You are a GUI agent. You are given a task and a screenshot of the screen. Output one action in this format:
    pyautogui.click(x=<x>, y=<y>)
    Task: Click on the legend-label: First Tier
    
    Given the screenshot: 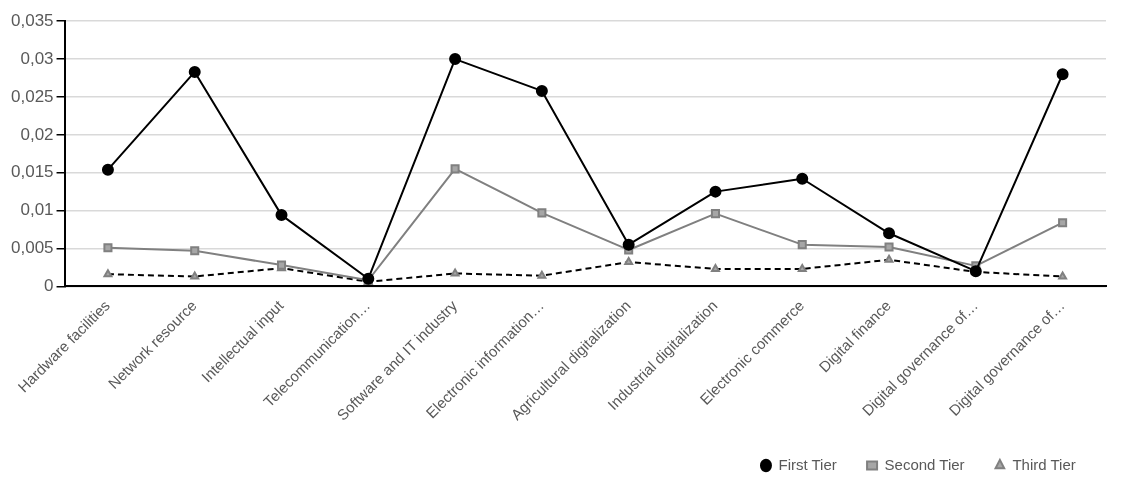 What is the action you would take?
    pyautogui.click(x=807, y=464)
    